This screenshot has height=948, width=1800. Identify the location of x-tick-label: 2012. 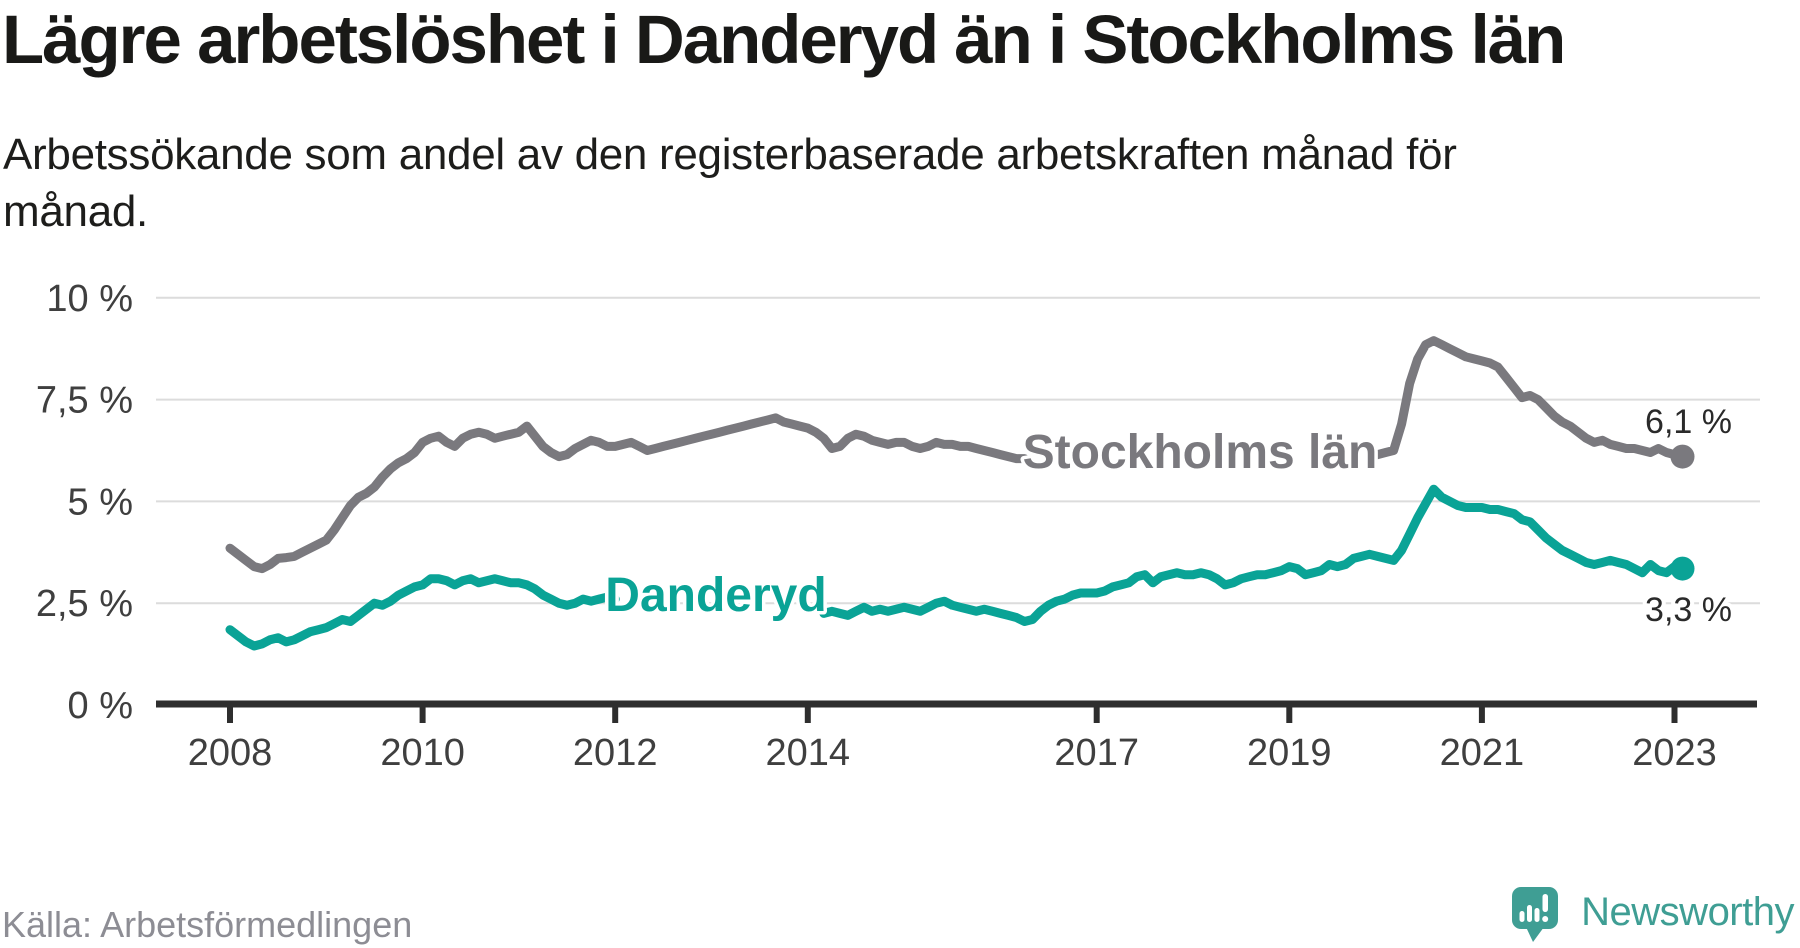
(615, 753).